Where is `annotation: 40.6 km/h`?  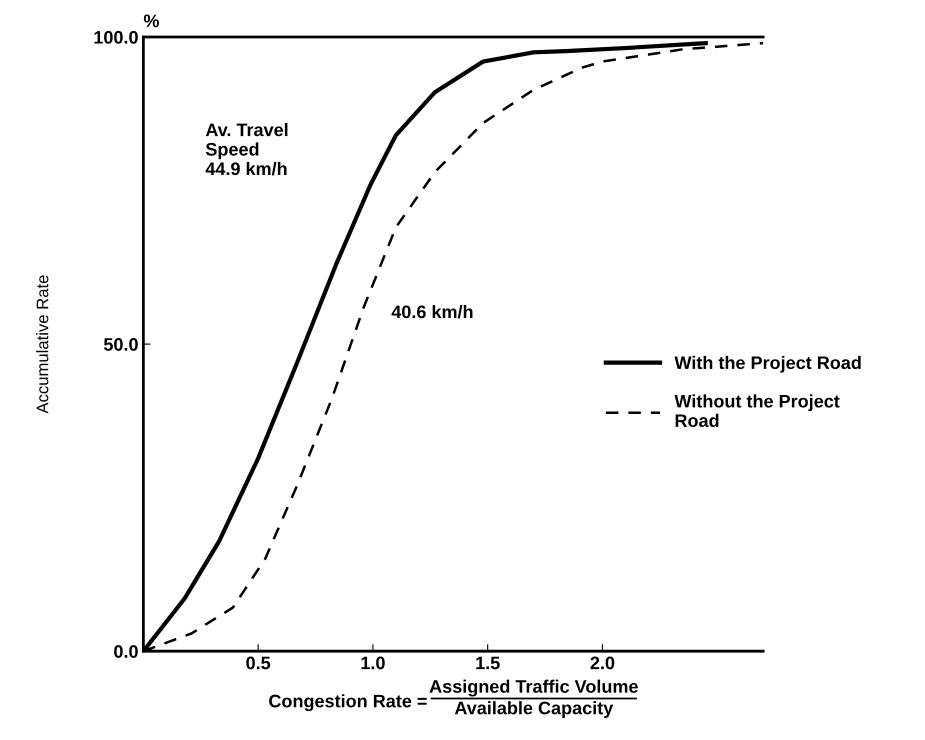 annotation: 40.6 km/h is located at coordinates (432, 311).